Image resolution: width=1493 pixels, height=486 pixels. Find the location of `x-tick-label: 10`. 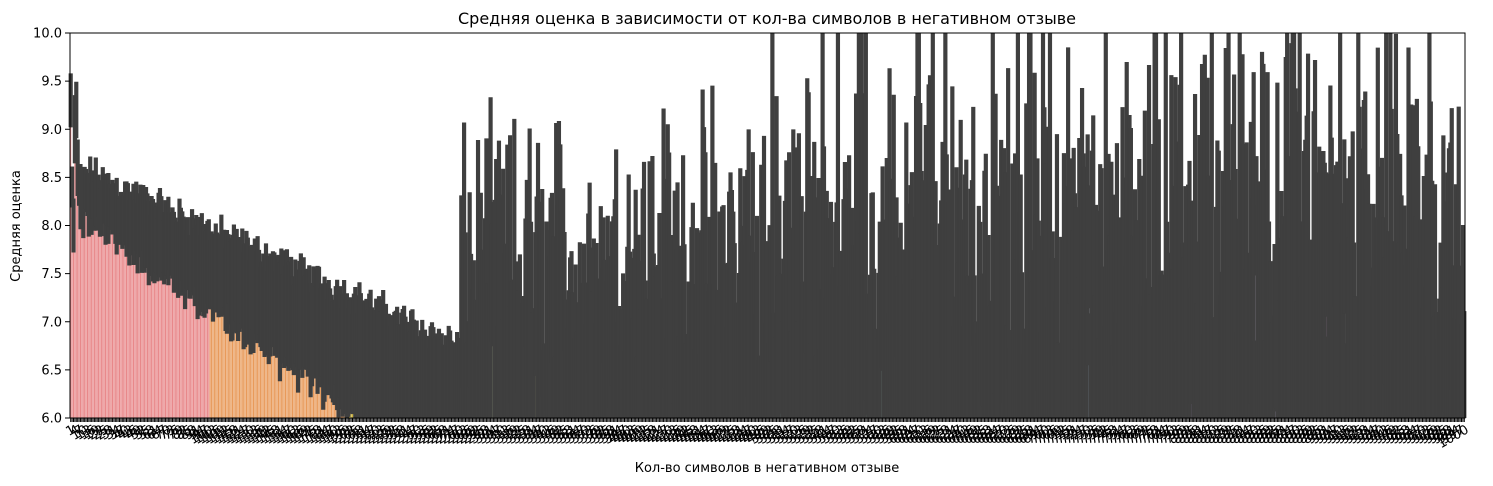

x-tick-label: 10 is located at coordinates (80, 432).